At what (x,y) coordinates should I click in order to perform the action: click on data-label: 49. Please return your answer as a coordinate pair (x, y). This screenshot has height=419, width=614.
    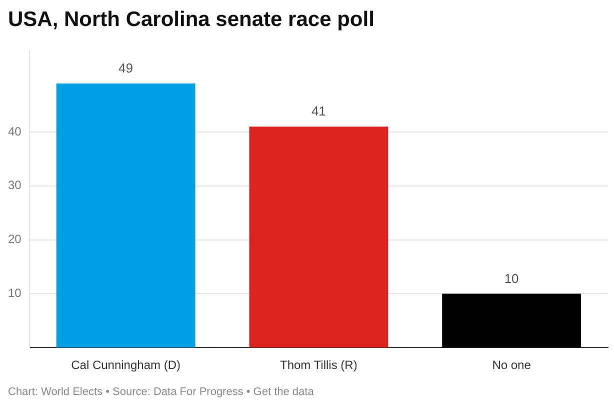
    Looking at the image, I should click on (126, 68).